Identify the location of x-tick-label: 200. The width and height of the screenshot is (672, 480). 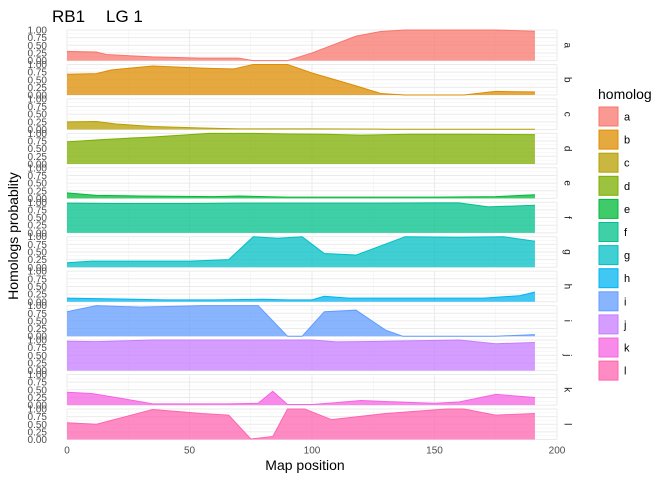
(557, 451).